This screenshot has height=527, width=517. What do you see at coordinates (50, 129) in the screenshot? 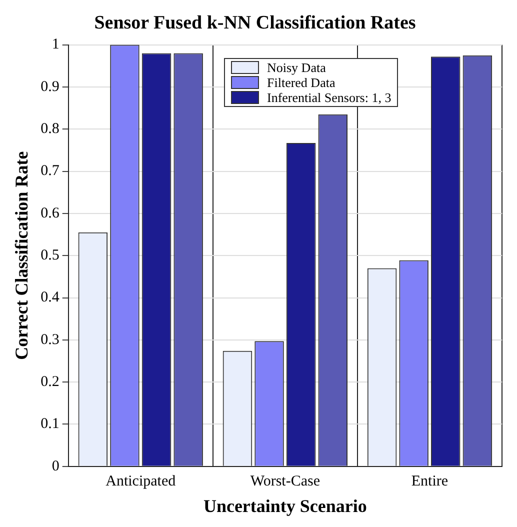
I see `y-tick-label: 0.8` at bounding box center [50, 129].